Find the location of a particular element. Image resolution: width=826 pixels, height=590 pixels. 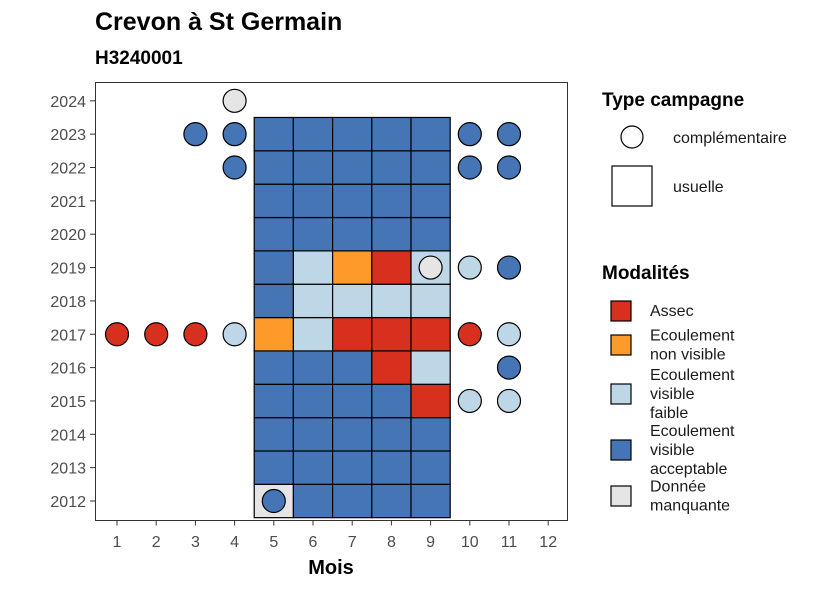

y-tick-label: 2023 is located at coordinates (68, 135).